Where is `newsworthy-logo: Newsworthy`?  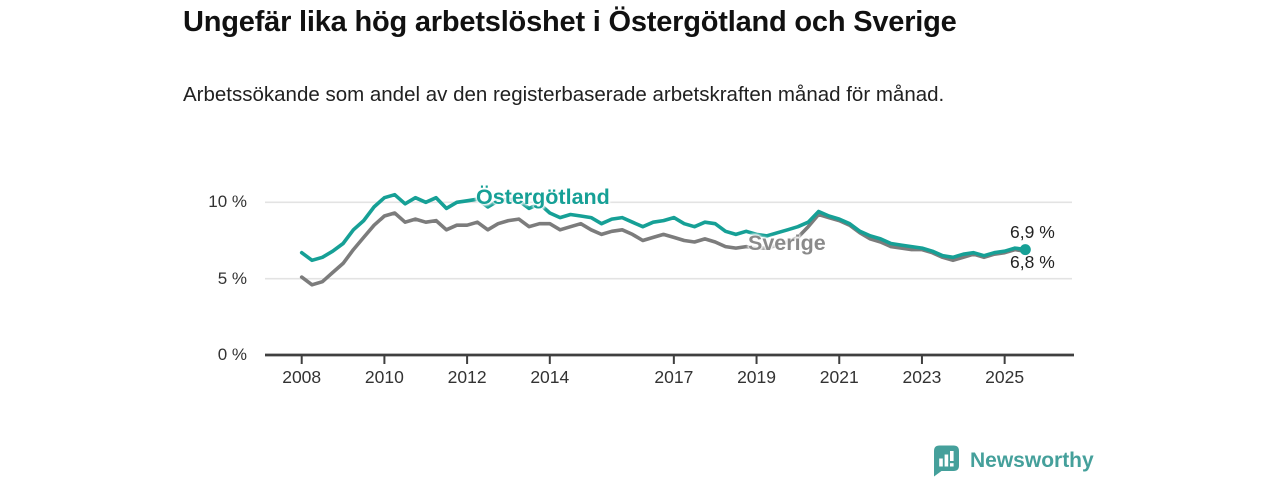 newsworthy-logo: Newsworthy is located at coordinates (1012, 460).